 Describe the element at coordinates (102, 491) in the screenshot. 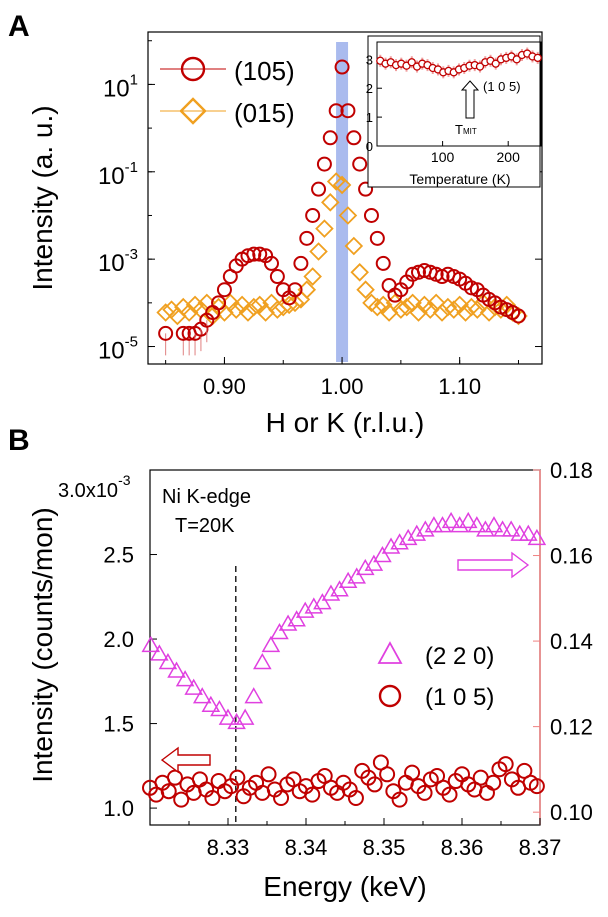

I see `panel-b-y-exponent-base: x10` at that location.